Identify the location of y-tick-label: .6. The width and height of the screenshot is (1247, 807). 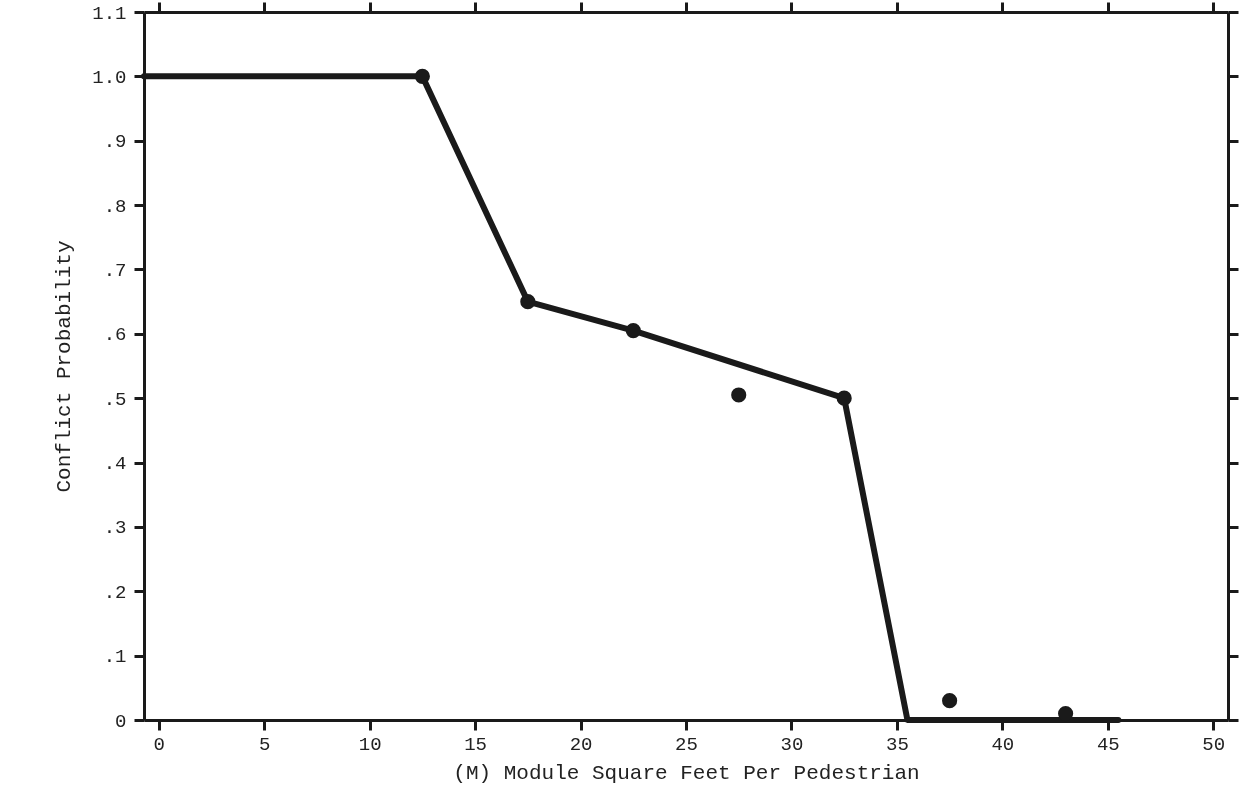
(115, 335).